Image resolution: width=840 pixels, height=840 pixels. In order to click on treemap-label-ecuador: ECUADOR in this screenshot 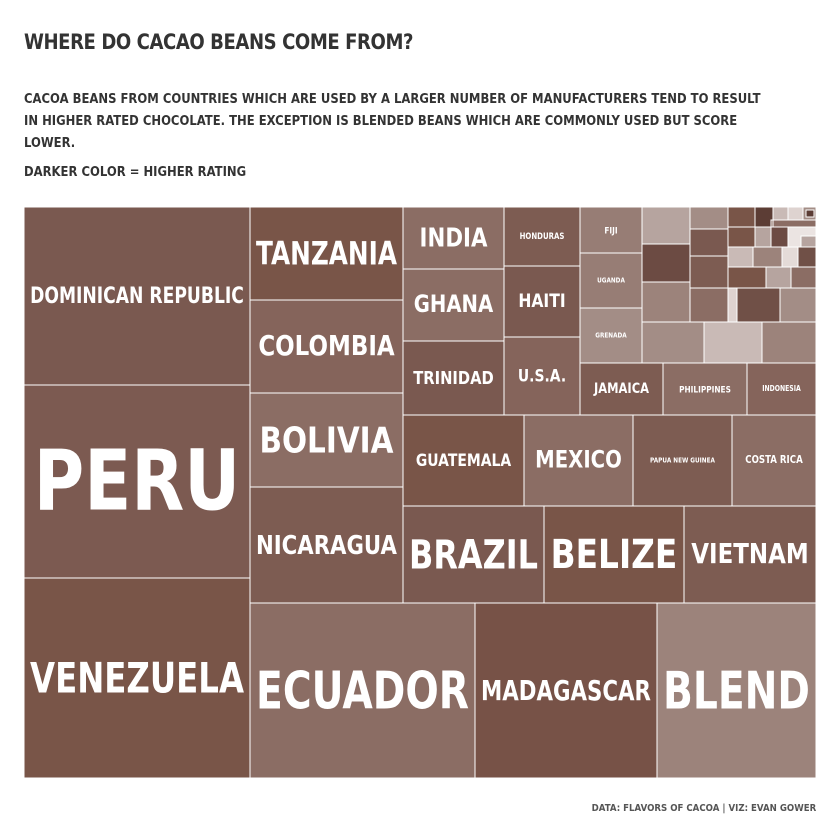, I will do `click(362, 690)`.